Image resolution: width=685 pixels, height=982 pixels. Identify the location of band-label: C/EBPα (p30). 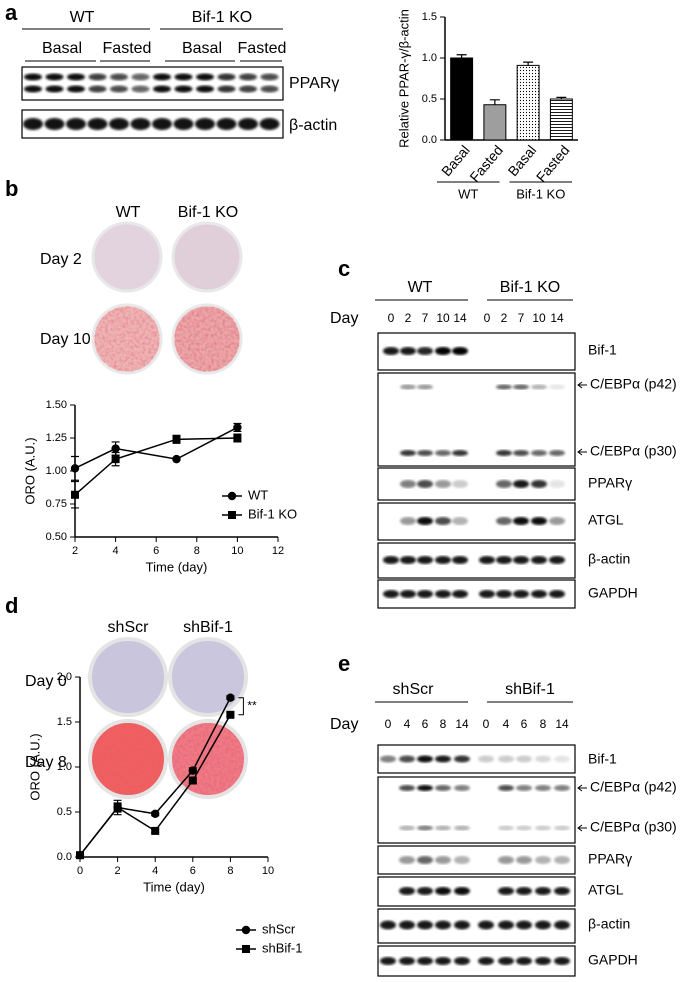
(633, 451).